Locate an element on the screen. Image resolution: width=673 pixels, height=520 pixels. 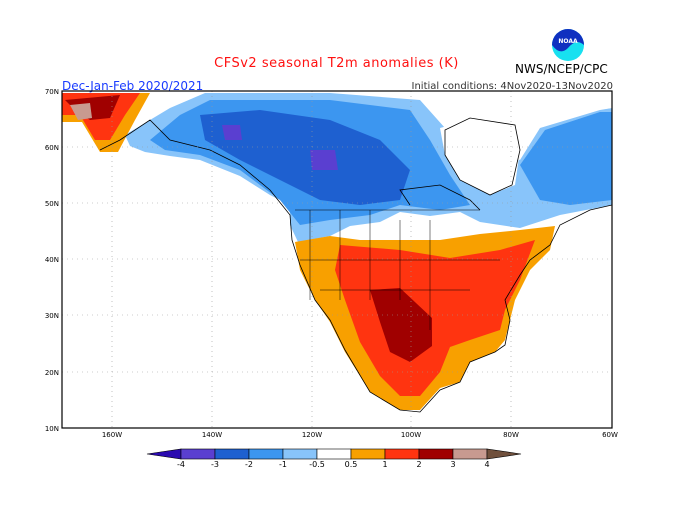
season-label: Dec-Jan-Feb 2020/2021 is located at coordinates (133, 86).